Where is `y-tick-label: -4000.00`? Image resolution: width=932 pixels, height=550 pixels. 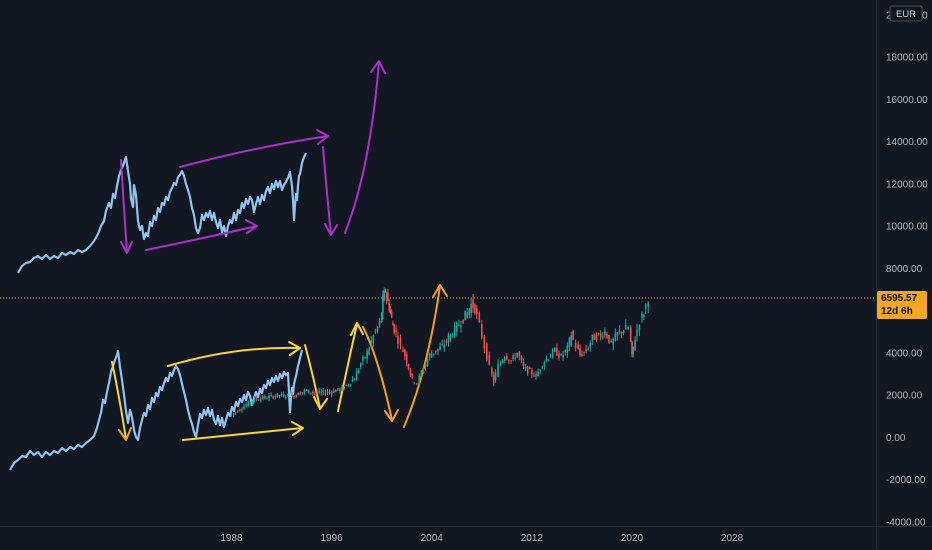
y-tick-label: -4000.00 is located at coordinates (906, 522).